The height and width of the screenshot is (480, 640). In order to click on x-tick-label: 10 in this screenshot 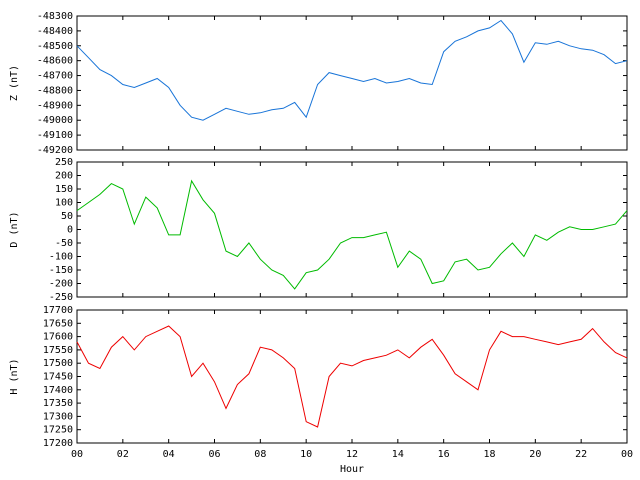, I will do `click(306, 454)`.